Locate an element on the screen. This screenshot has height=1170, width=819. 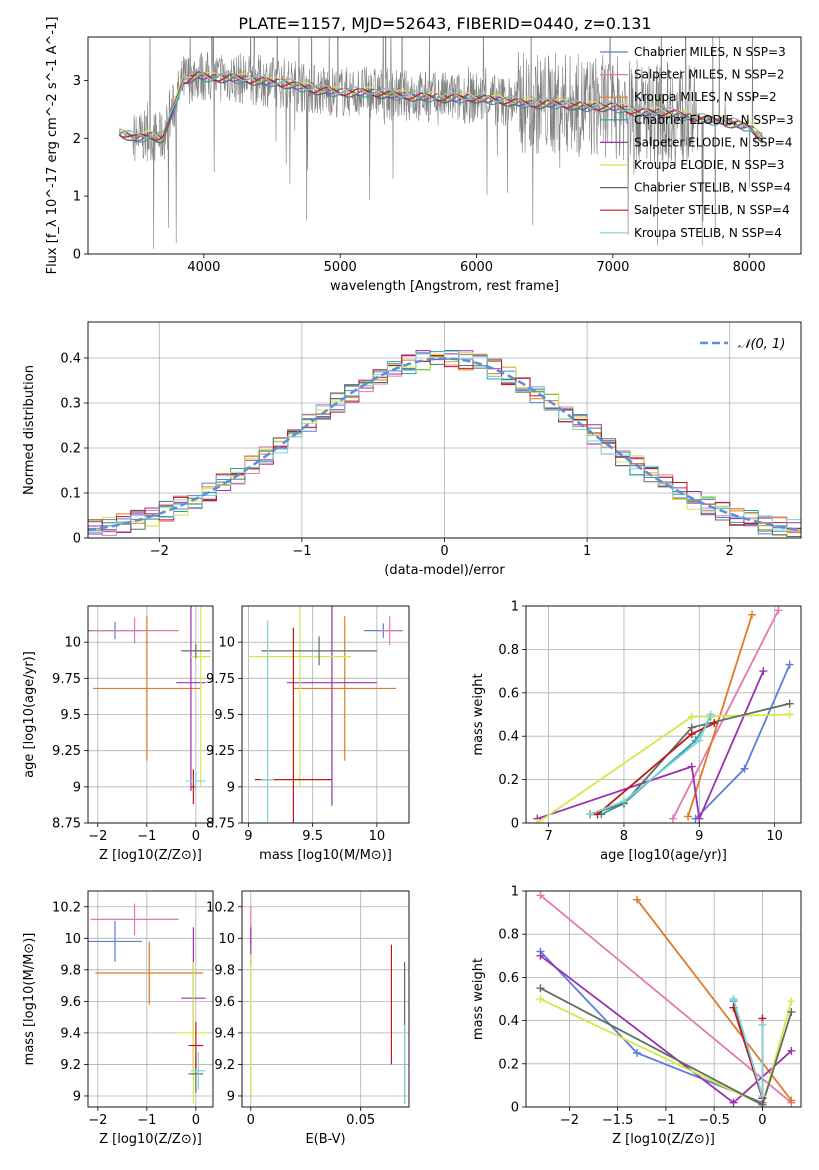
x-tick-label: 9.5 is located at coordinates (312, 836).